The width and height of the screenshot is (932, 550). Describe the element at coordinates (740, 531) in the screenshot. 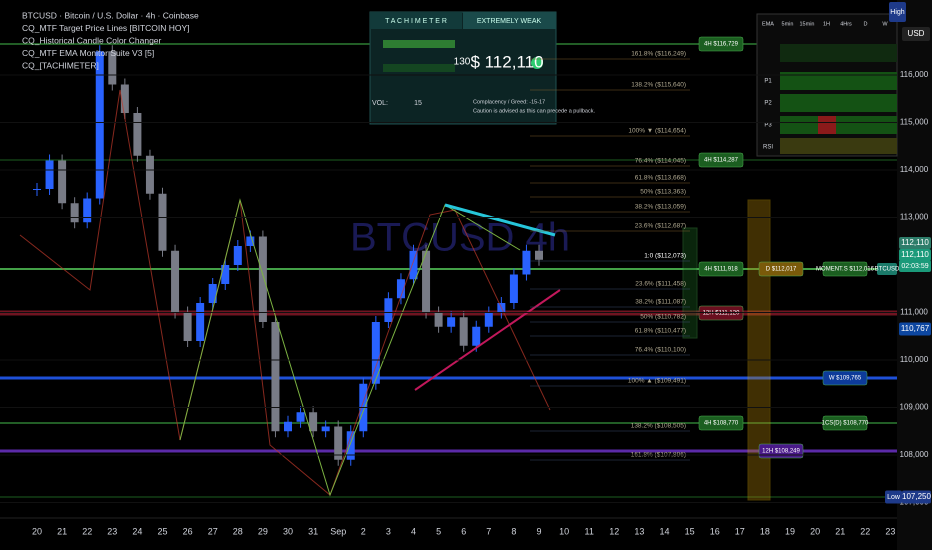

I see `x-tick-label: 17` at that location.